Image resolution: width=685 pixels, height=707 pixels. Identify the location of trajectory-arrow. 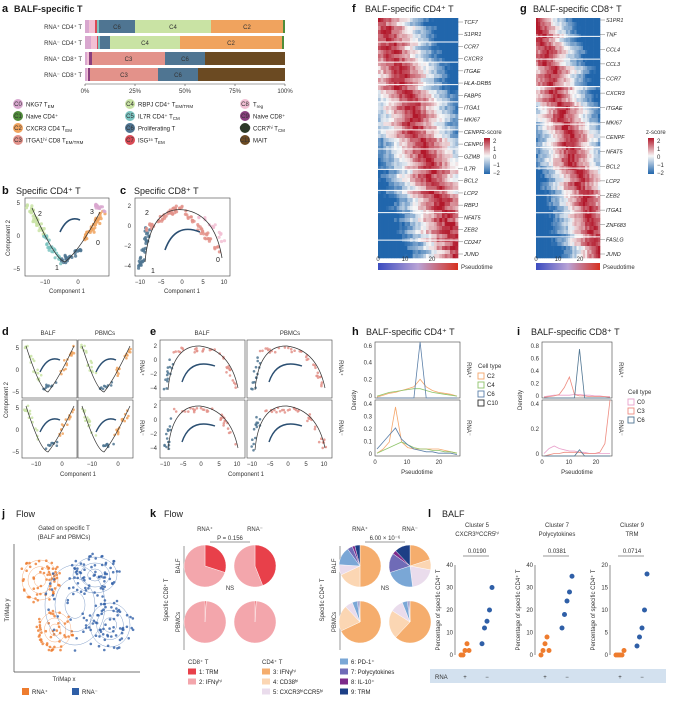
(50, 425).